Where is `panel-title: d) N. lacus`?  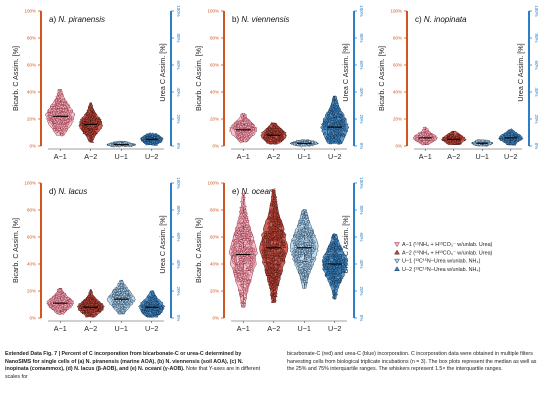 panel-title: d) N. lacus is located at coordinates (68, 191).